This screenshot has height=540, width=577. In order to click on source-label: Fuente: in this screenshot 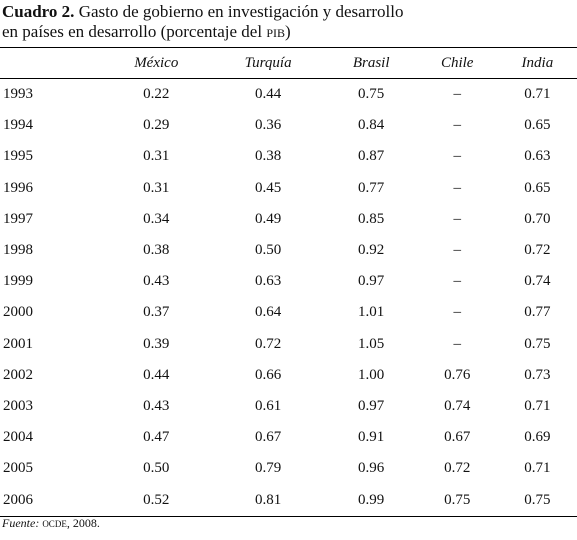, I will do `click(21, 523)`.